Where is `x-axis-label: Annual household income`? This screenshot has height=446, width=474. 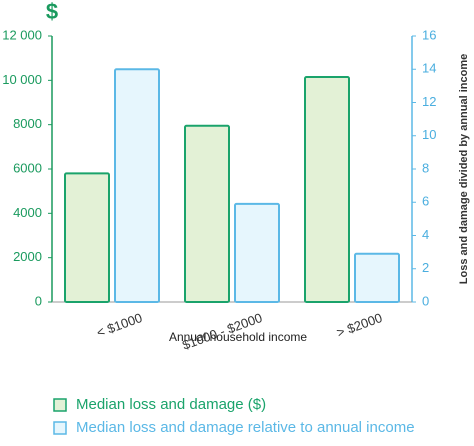 x-axis-label: Annual household income is located at coordinates (238, 337).